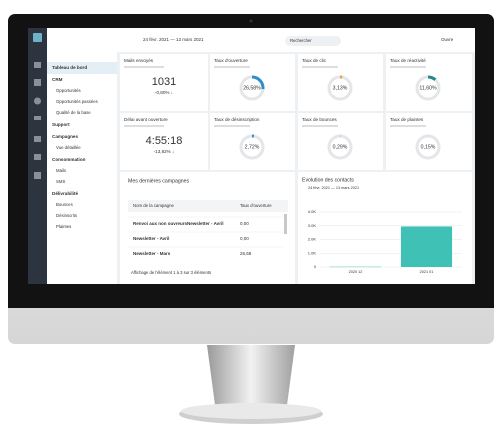 This screenshot has height=443, width=502. I want to click on x-tick-label: 2021 01, so click(427, 272).